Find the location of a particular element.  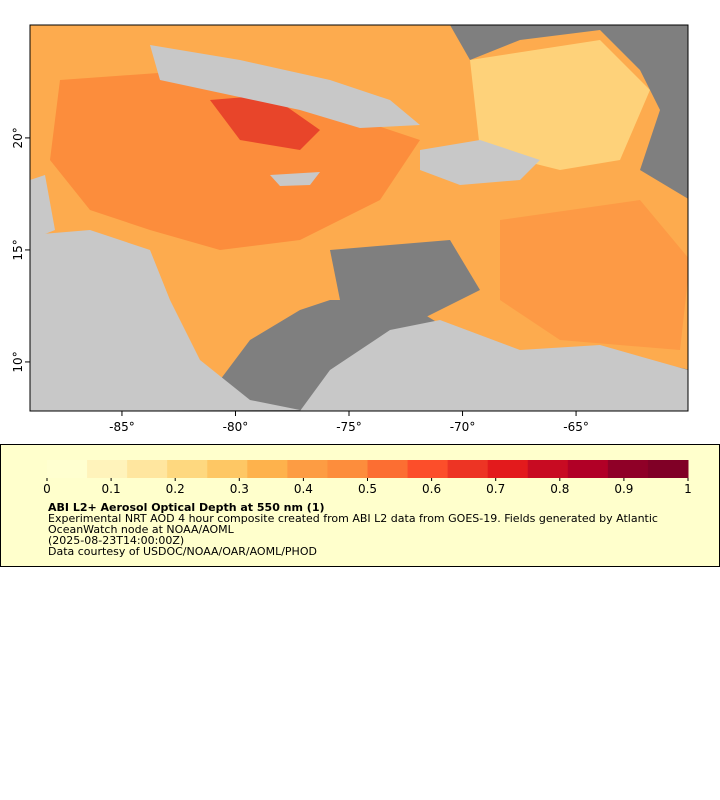

colorbar-tick-label: 1 is located at coordinates (688, 489).